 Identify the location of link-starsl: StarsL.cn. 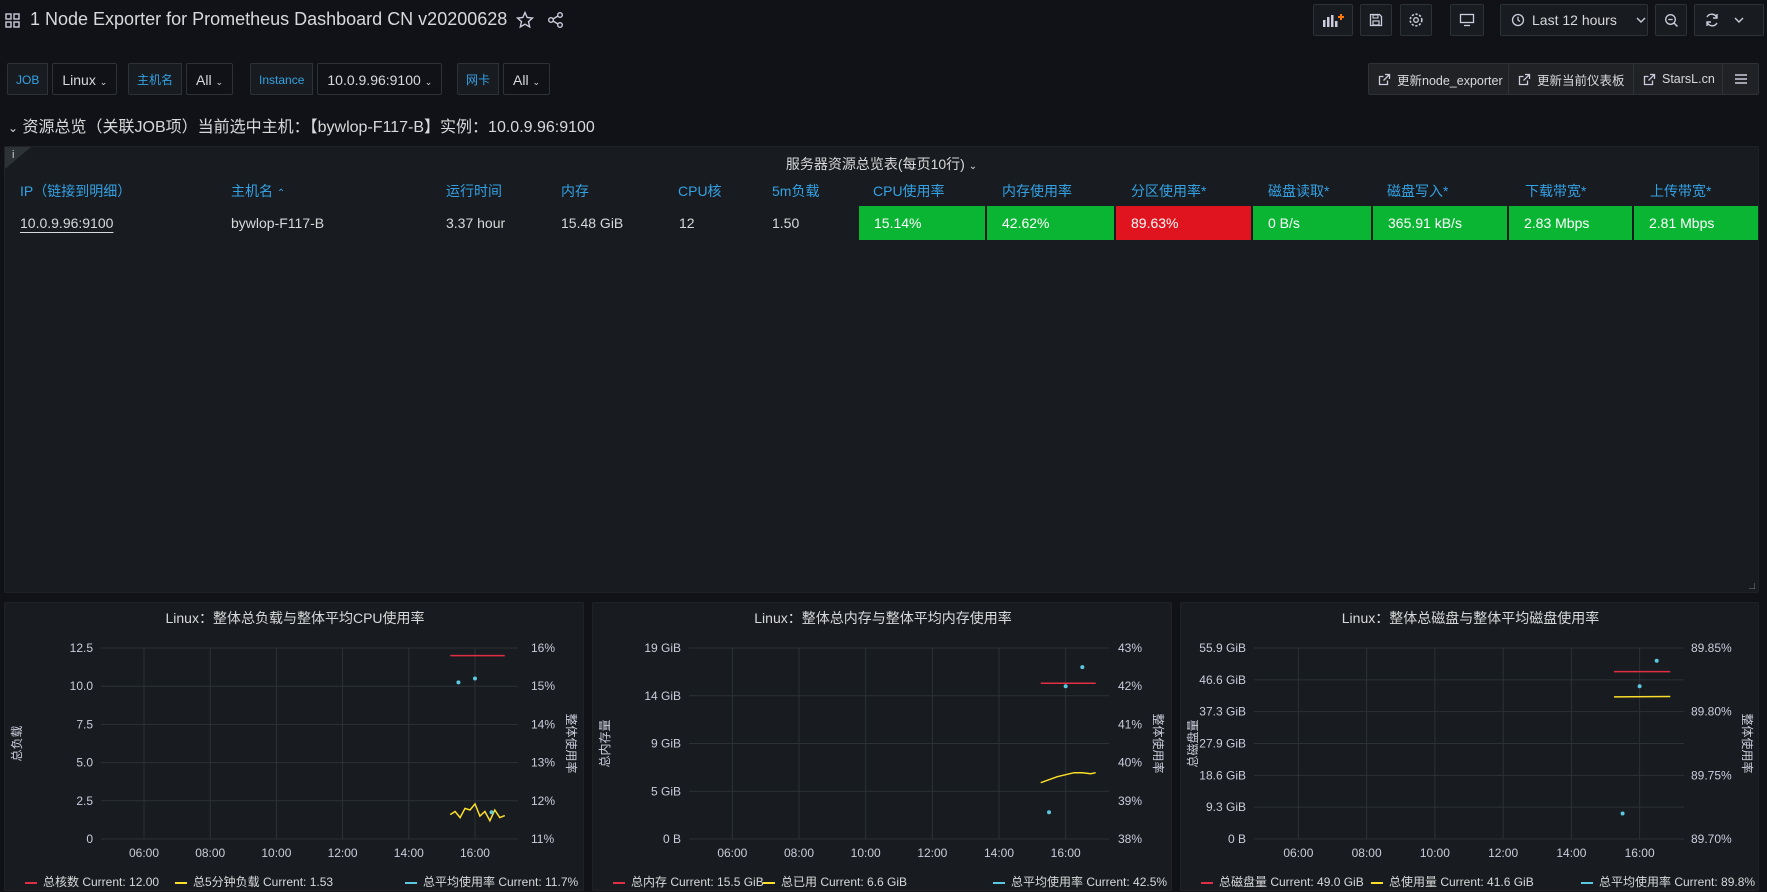
(1679, 79).